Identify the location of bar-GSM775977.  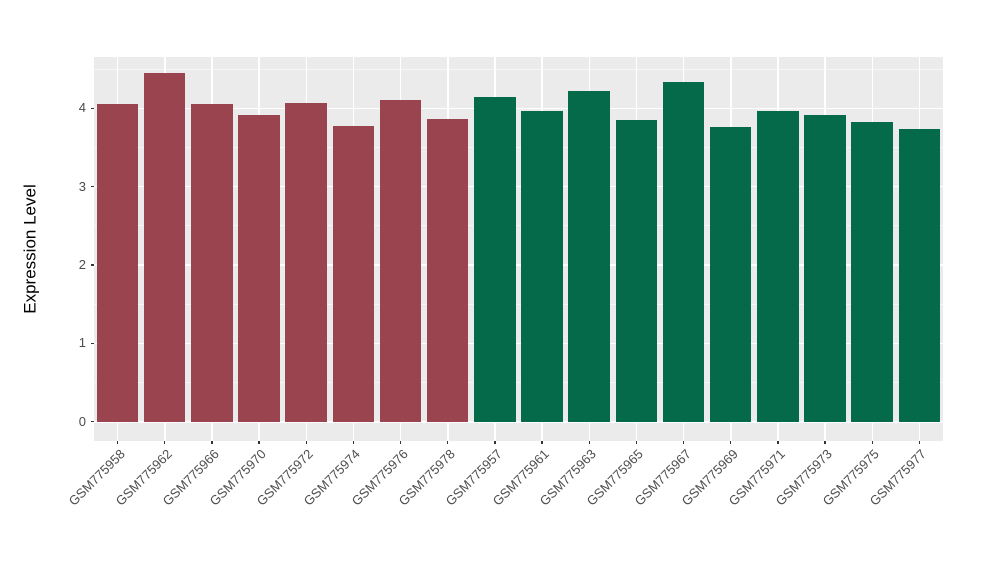
(919, 275).